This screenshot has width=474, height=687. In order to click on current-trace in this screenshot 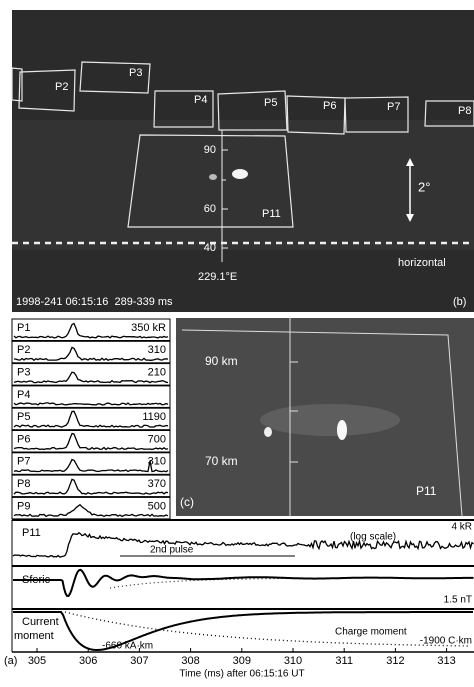, I will do `click(243, 631)`.